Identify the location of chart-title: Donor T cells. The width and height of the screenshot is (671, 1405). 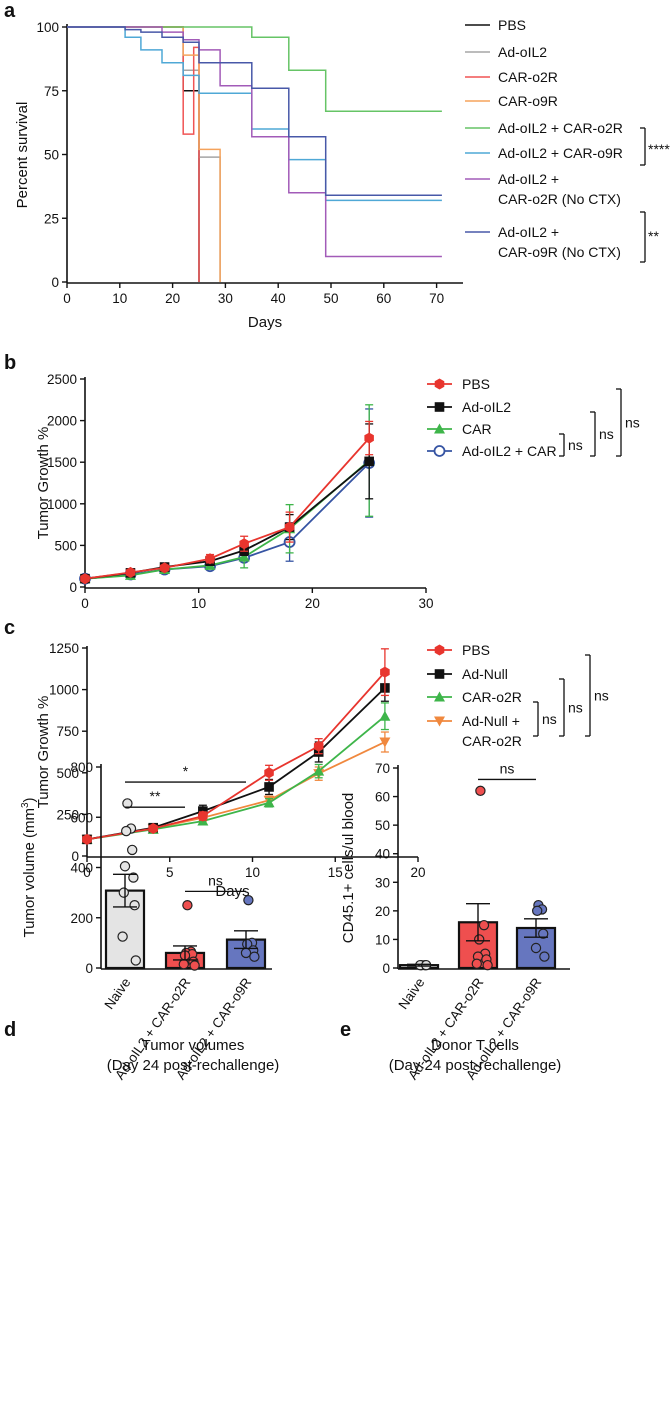
(475, 1045).